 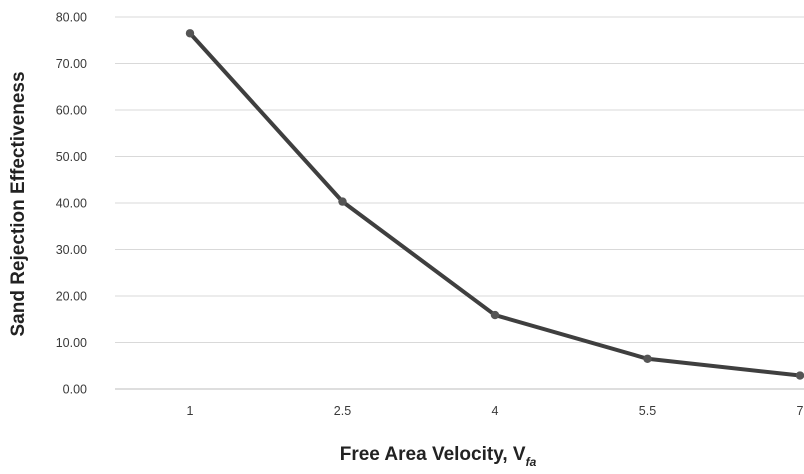 I want to click on y-axis-title: Sand Rejection Effectiveness, so click(x=18, y=203).